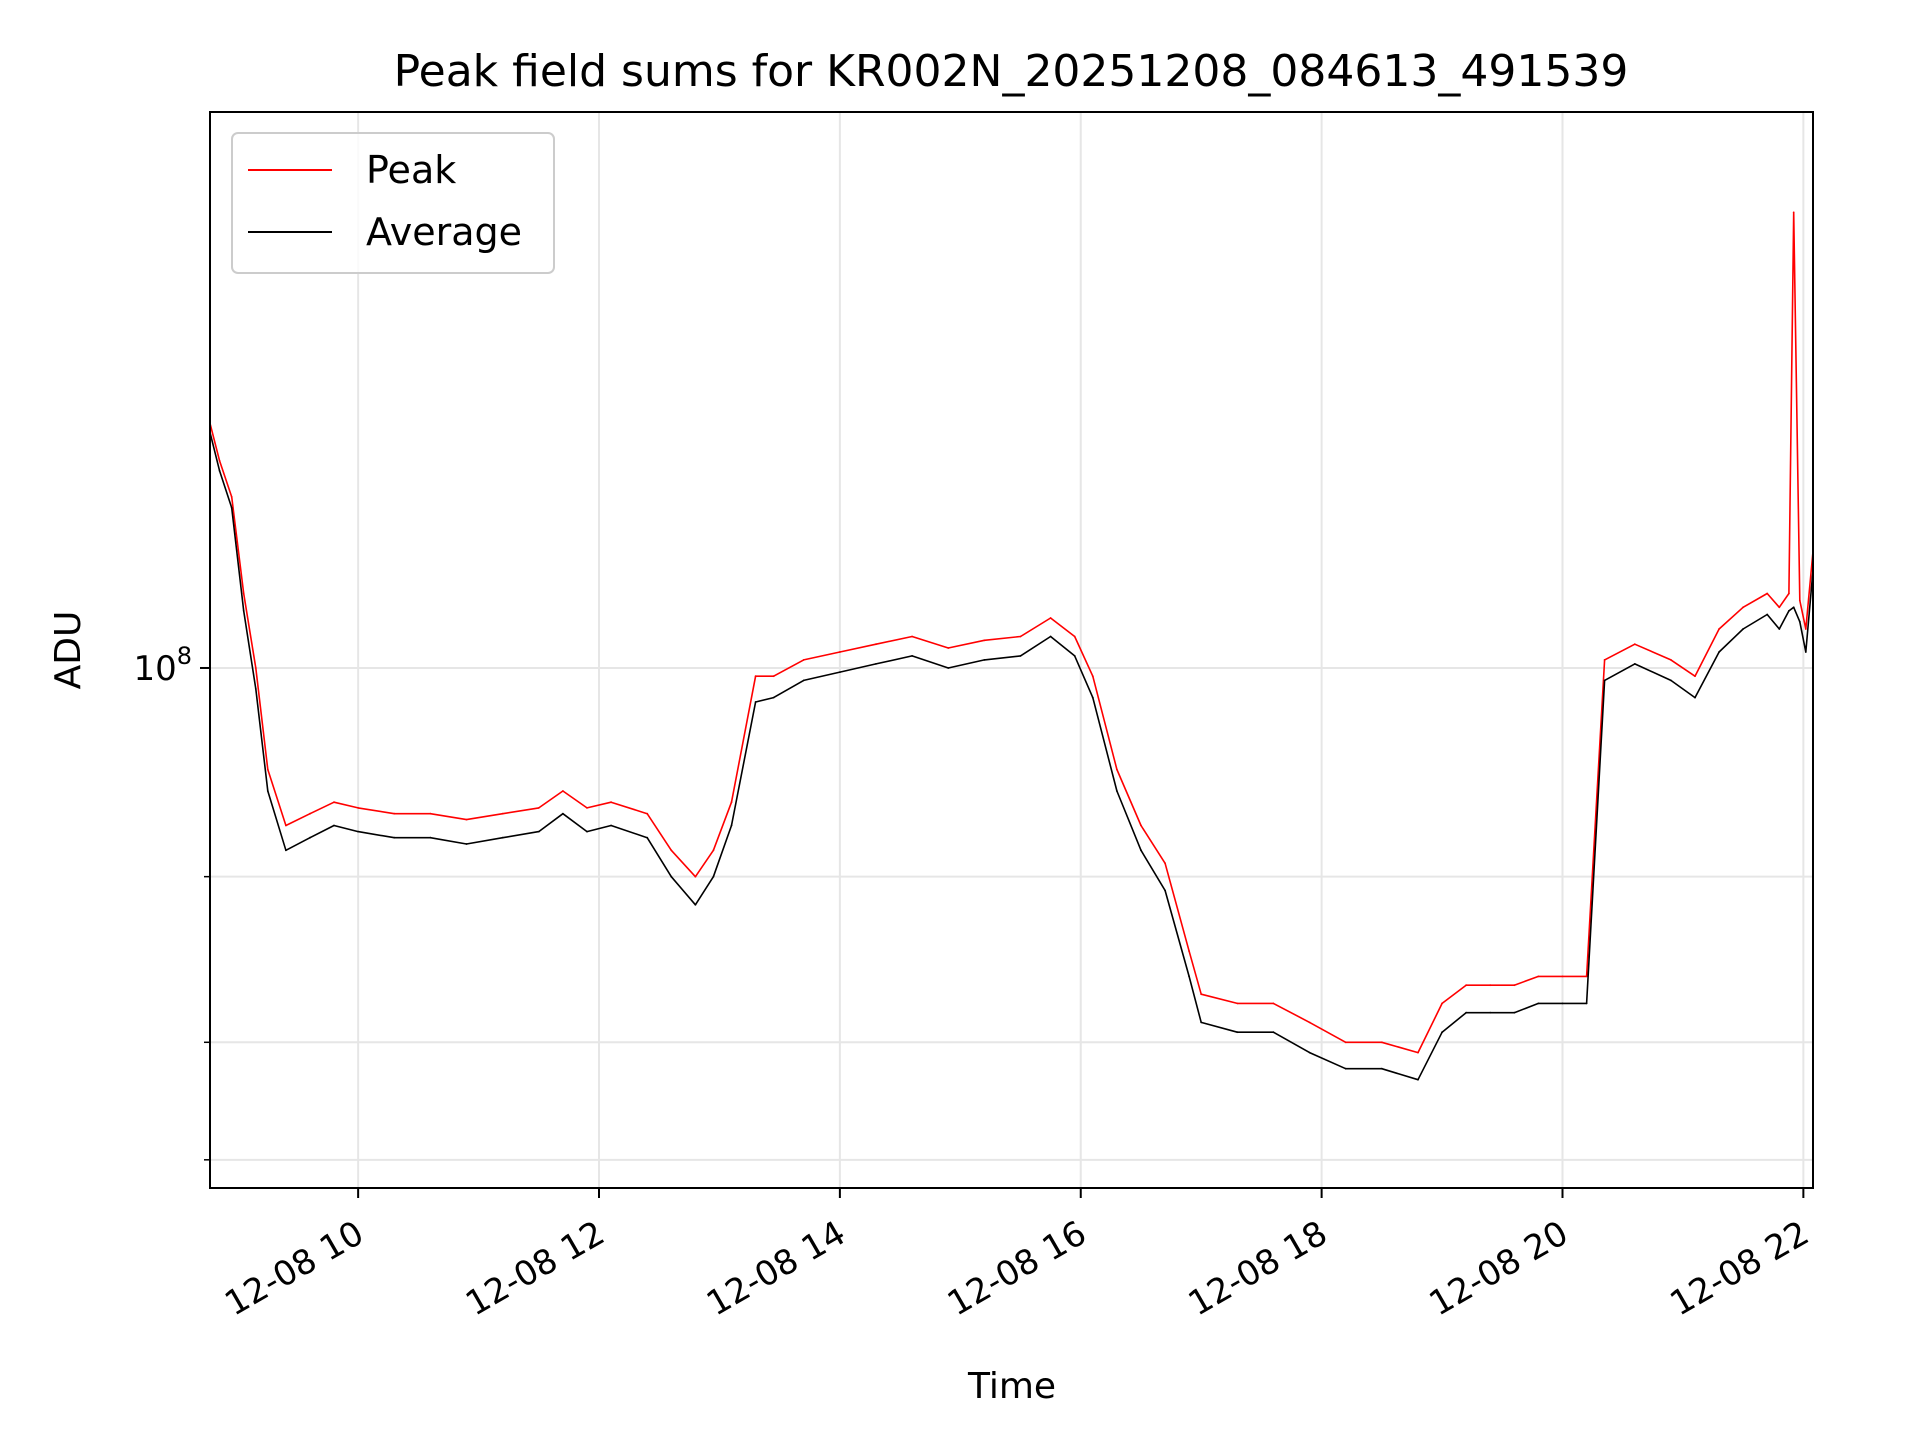 The image size is (1920, 1440). I want to click on y-tick-label: 108, so click(162, 665).